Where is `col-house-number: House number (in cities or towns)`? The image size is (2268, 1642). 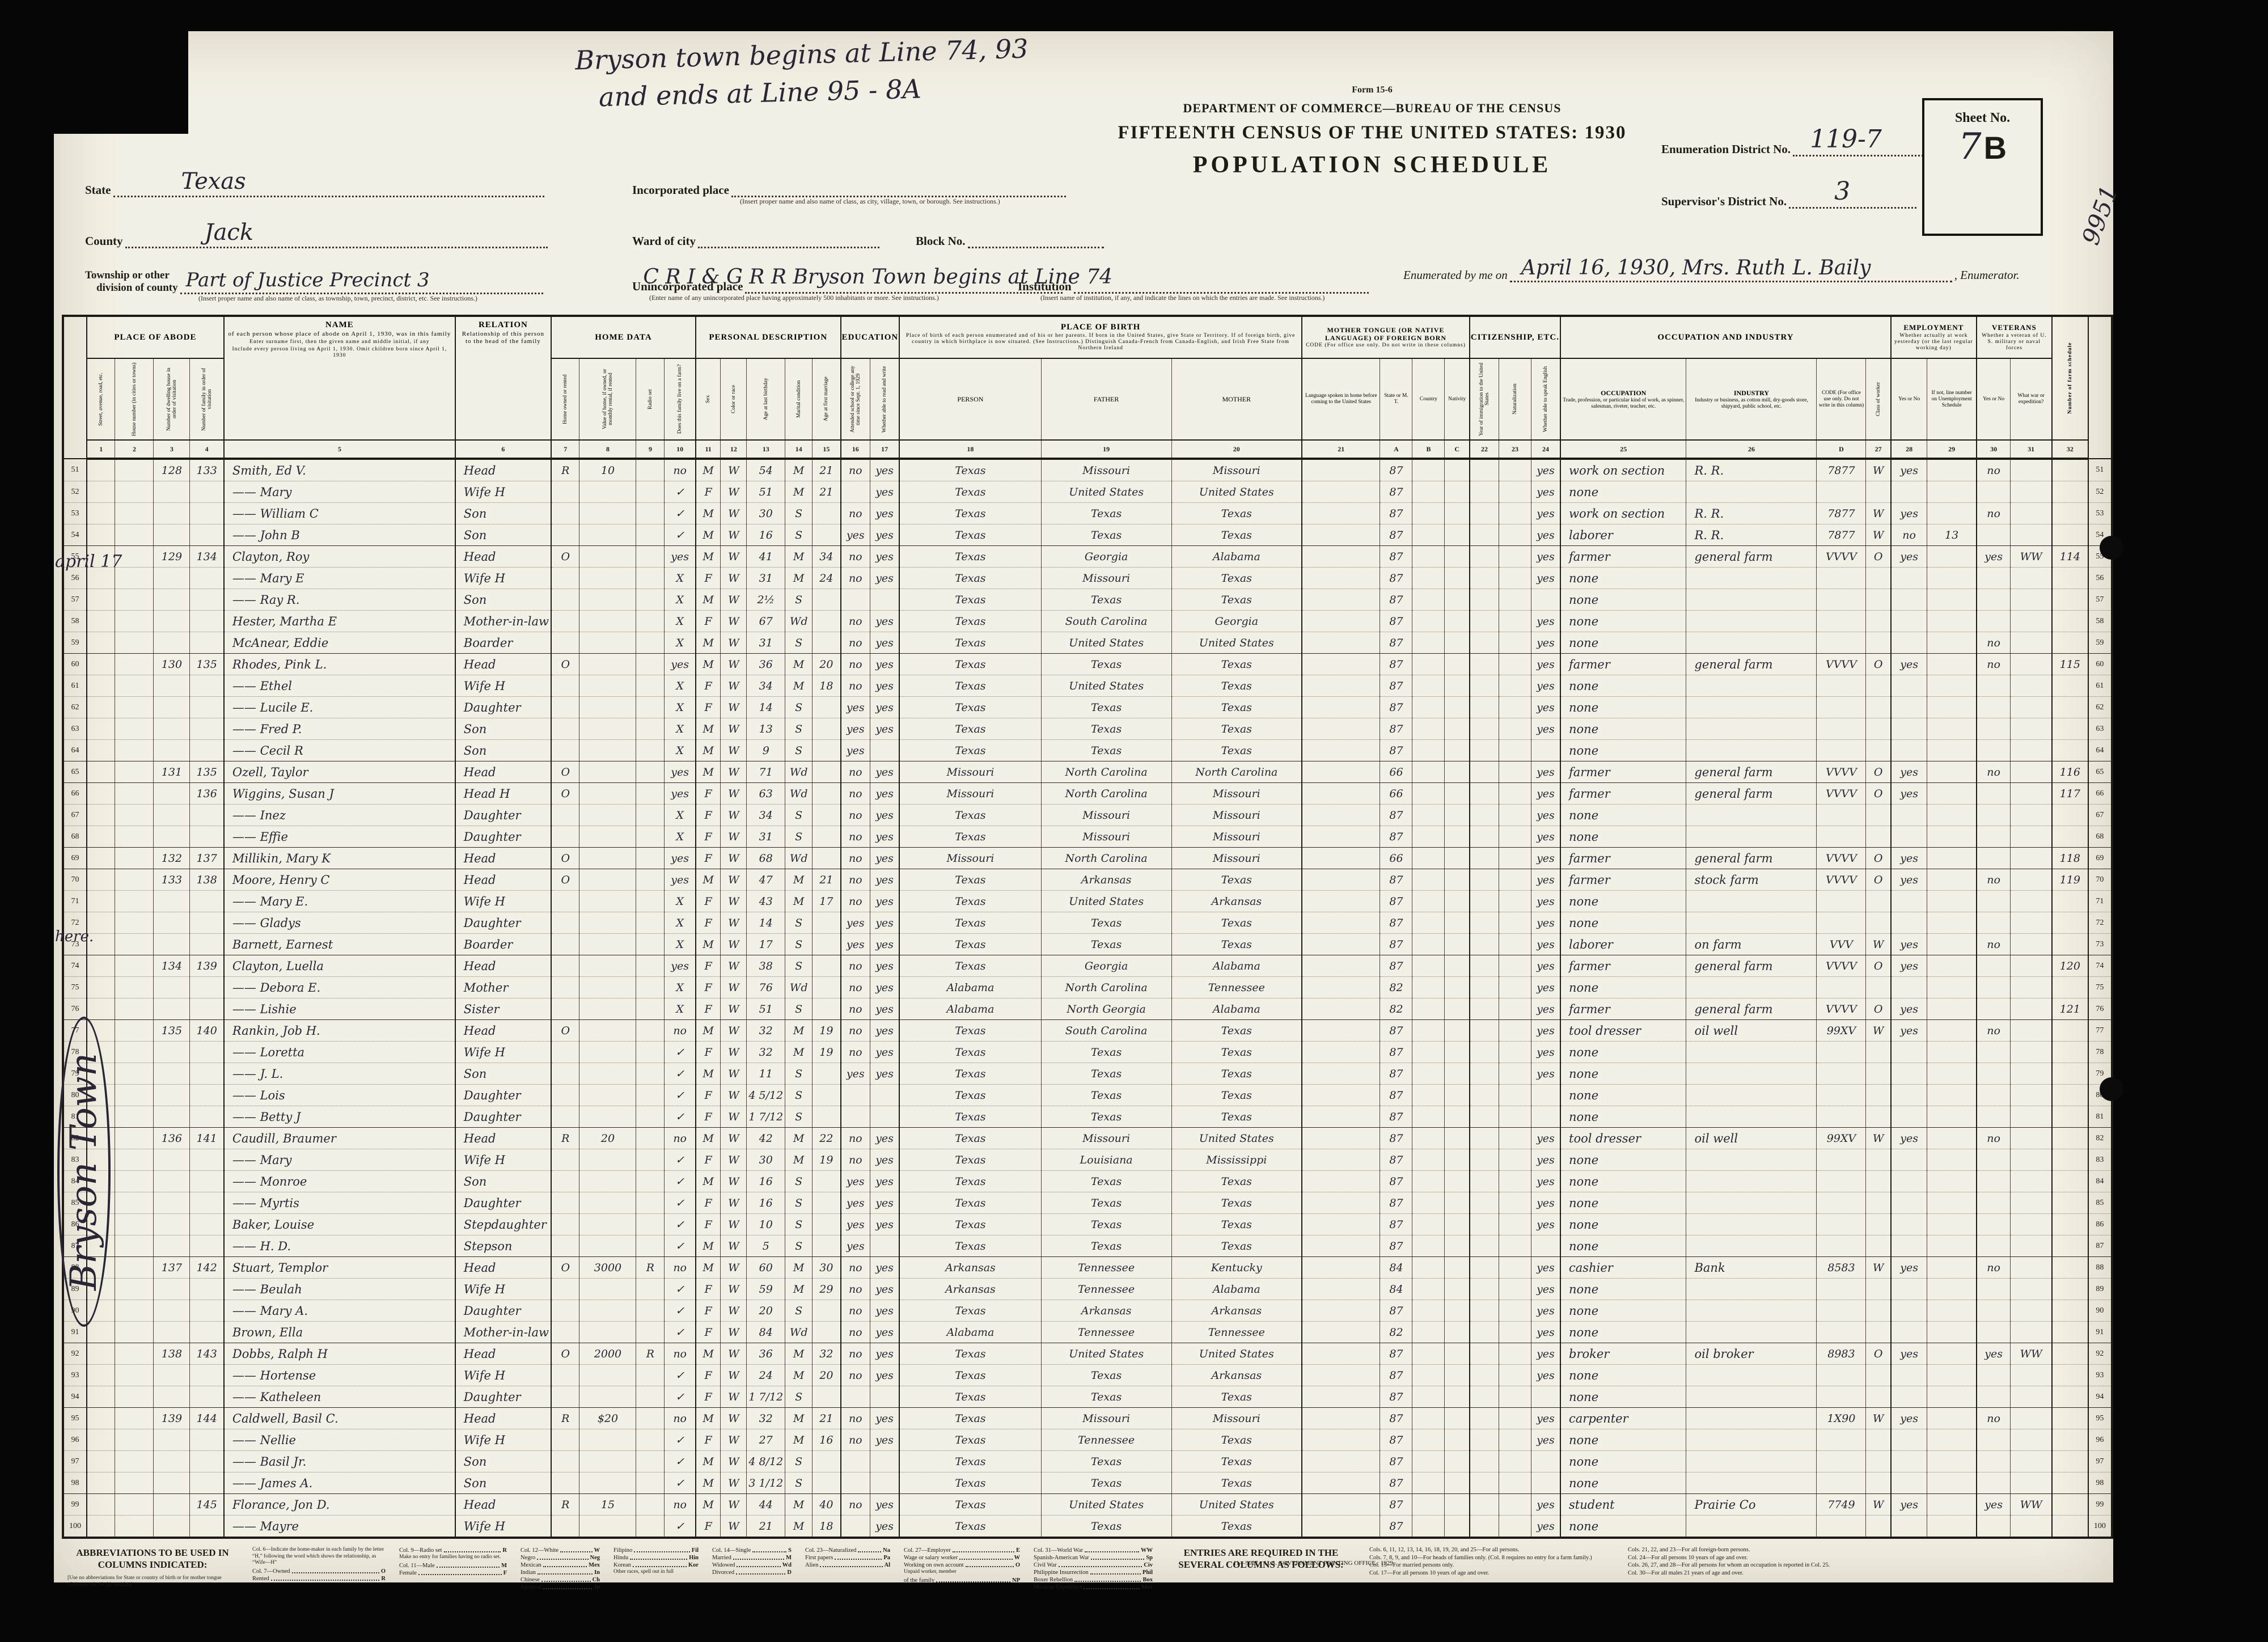 col-house-number: House number (in cities or towns) is located at coordinates (134, 399).